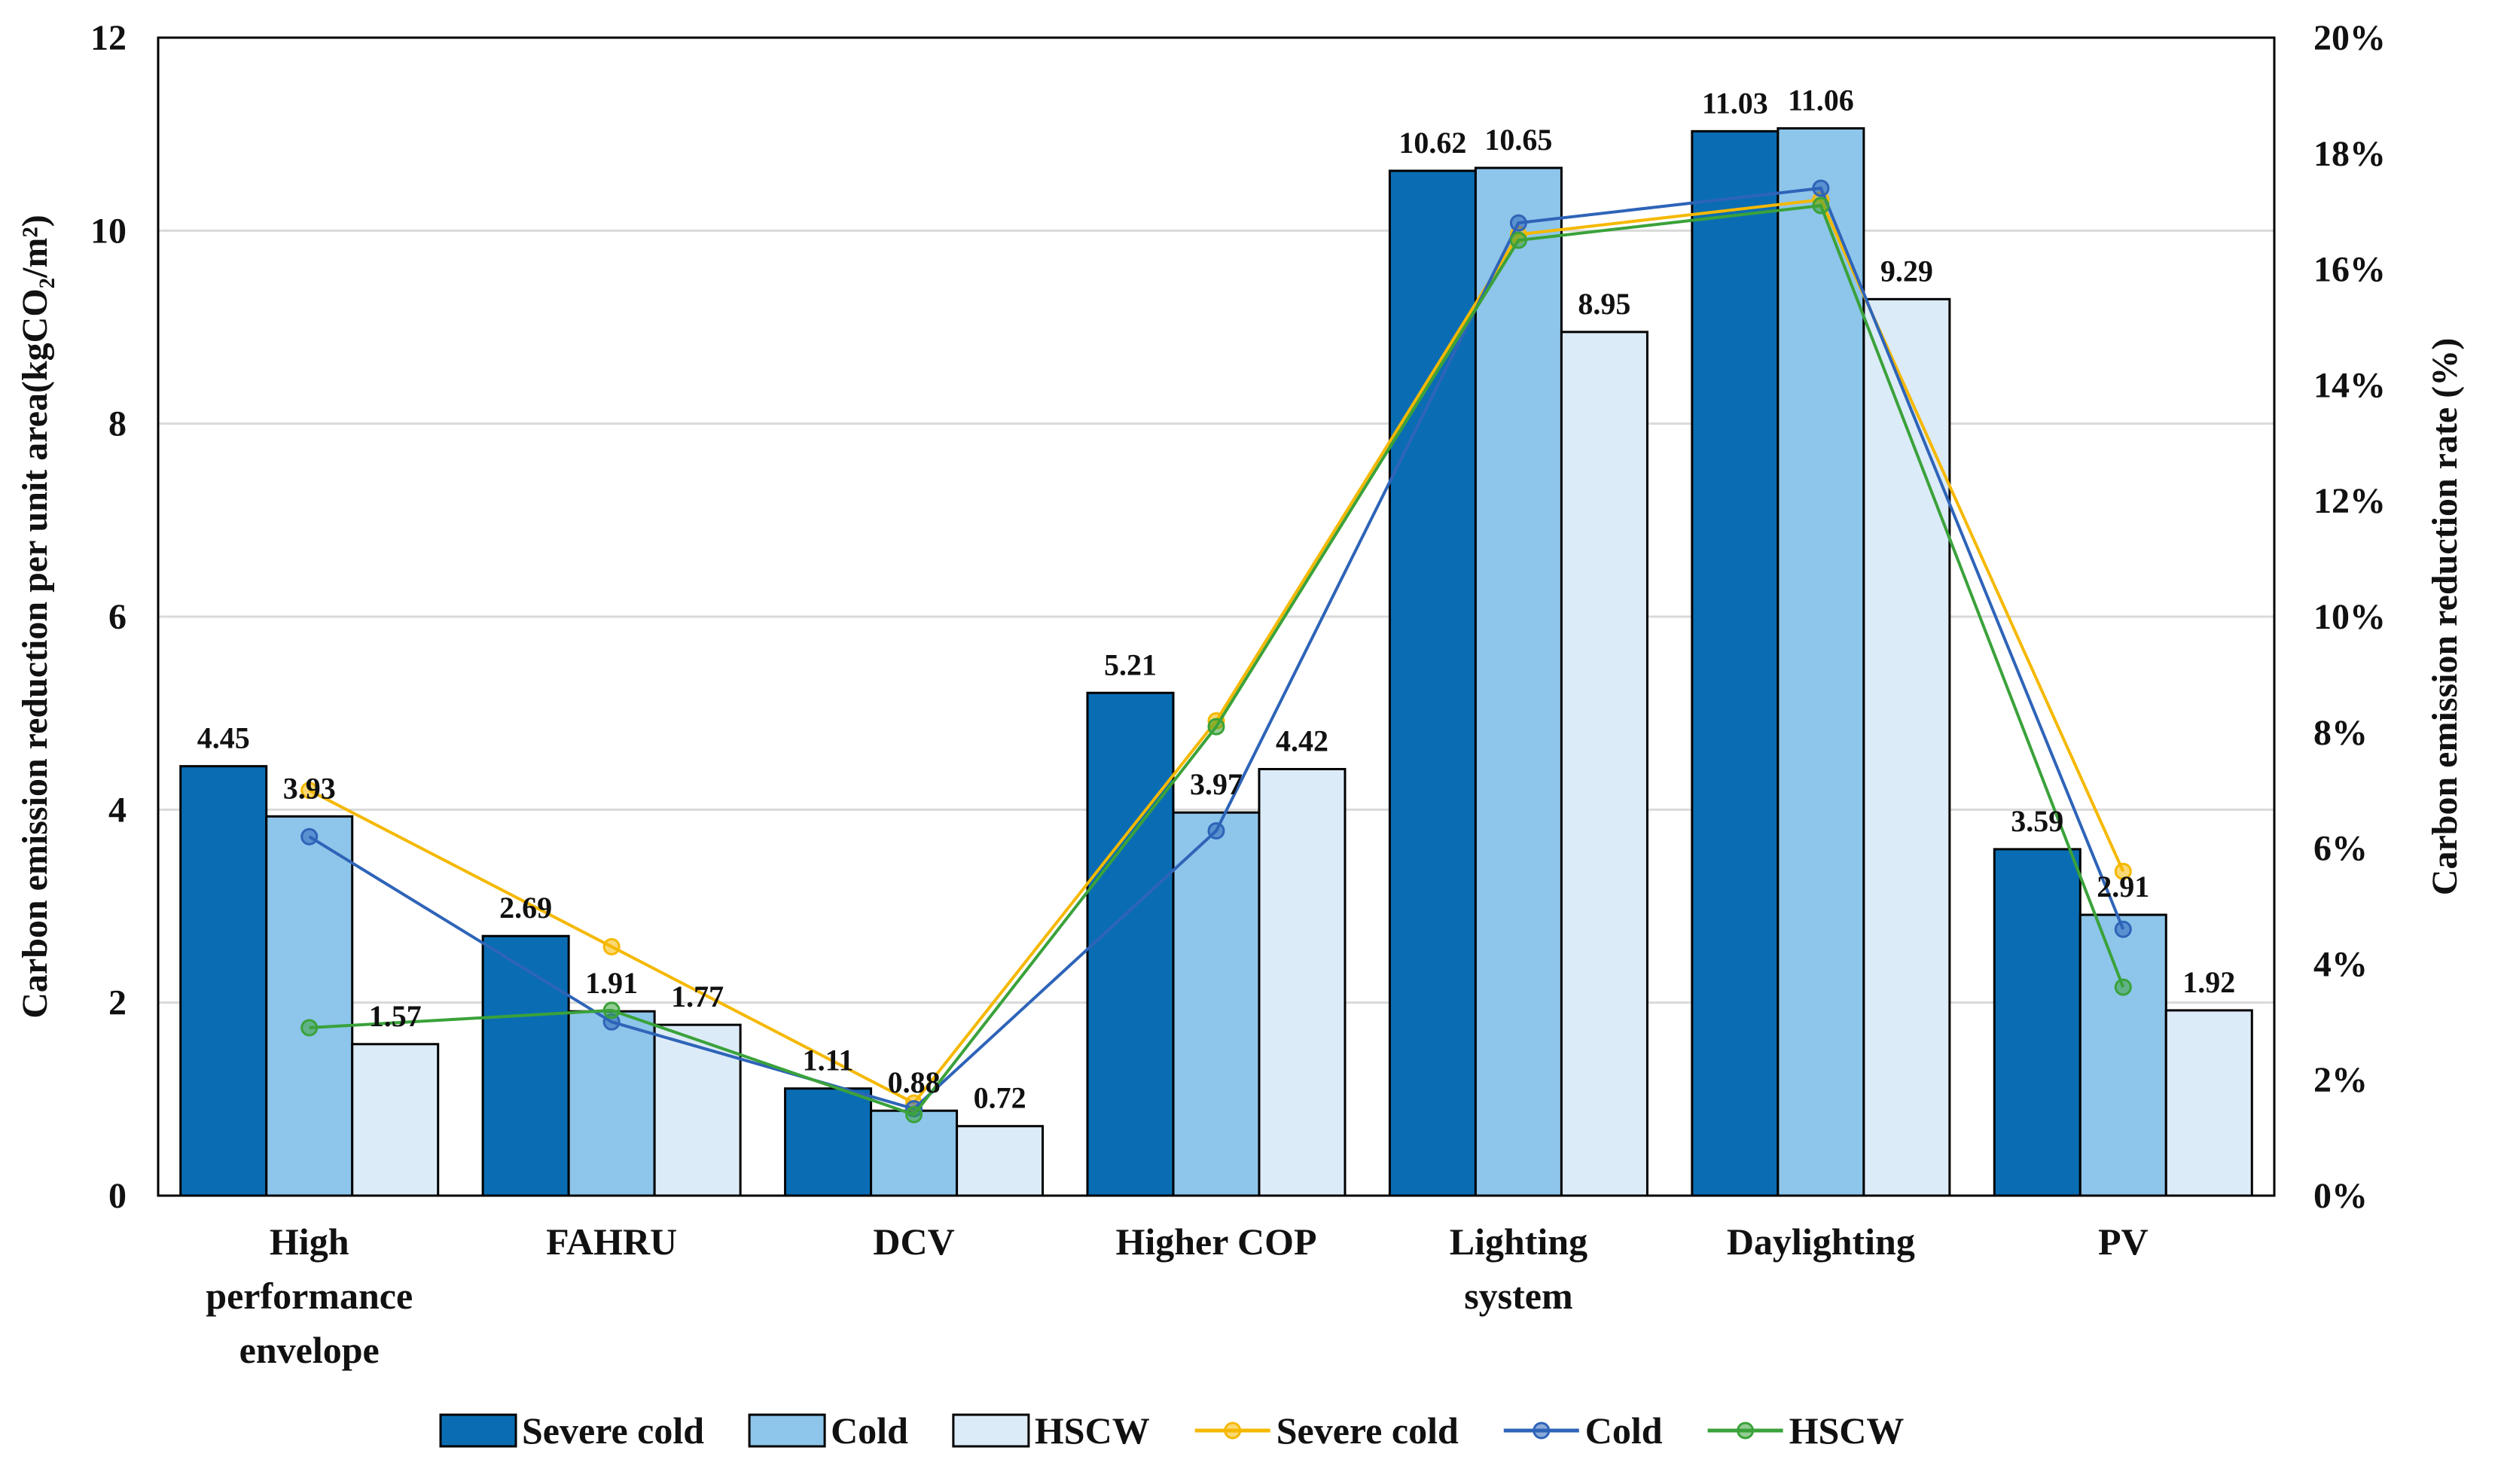 The image size is (2507, 1484). I want to click on y2-tick-label: 4%, so click(2340, 964).